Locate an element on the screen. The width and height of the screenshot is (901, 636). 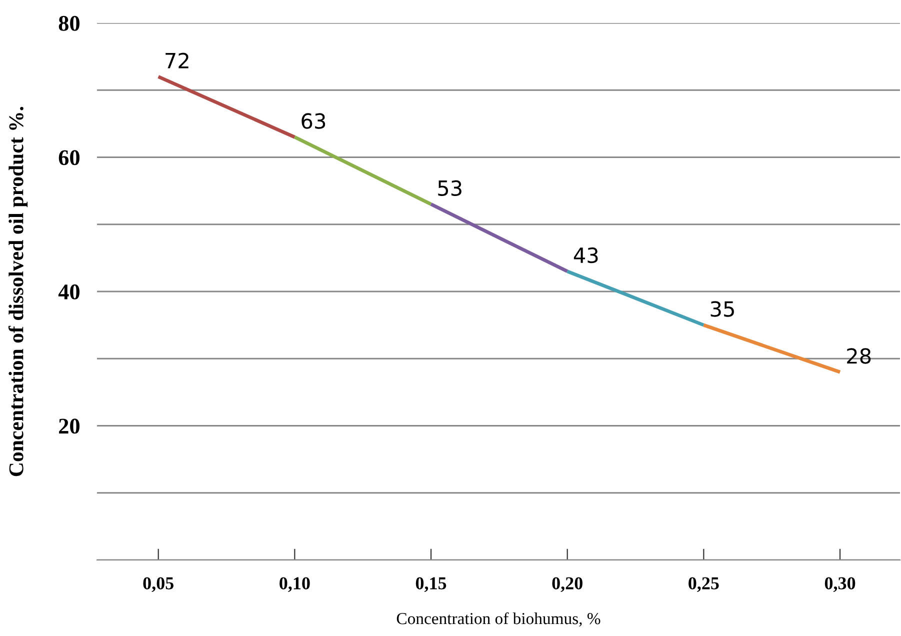
data-label: 53 is located at coordinates (450, 188).